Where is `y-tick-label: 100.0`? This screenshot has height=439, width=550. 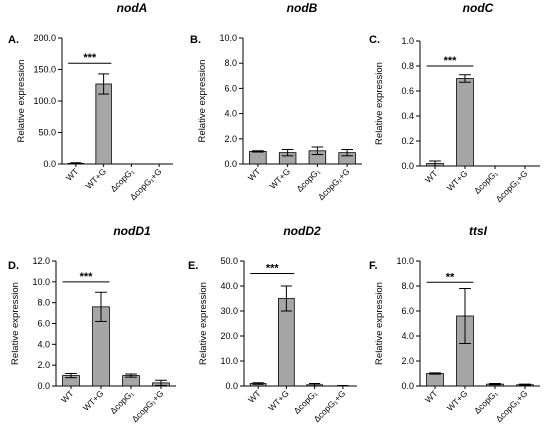
y-tick-label: 100.0 is located at coordinates (44, 101).